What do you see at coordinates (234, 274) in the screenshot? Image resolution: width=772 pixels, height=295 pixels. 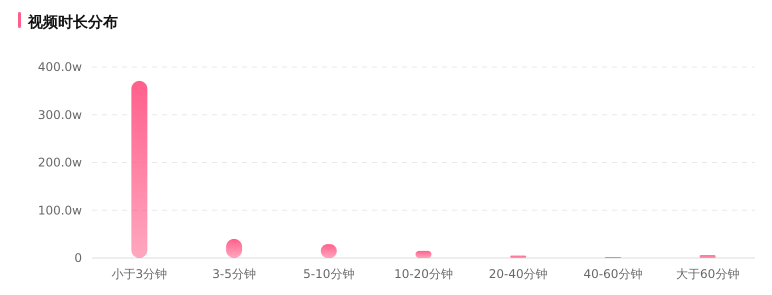 I see `x-tick-label: 3-5分钟` at bounding box center [234, 274].